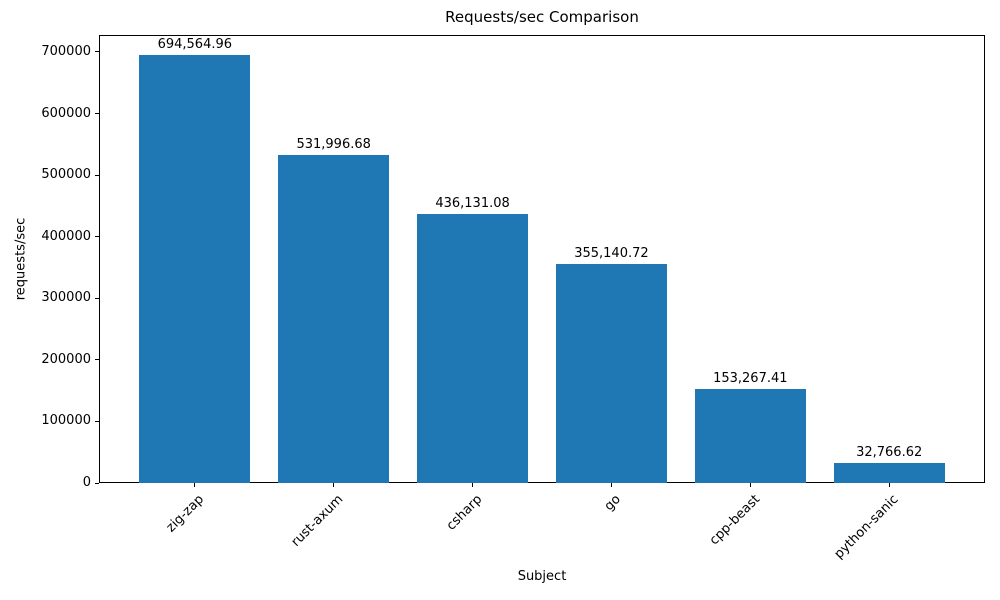 The width and height of the screenshot is (1000, 600). Describe the element at coordinates (889, 452) in the screenshot. I see `bar-value-label: 32,766.62` at that location.